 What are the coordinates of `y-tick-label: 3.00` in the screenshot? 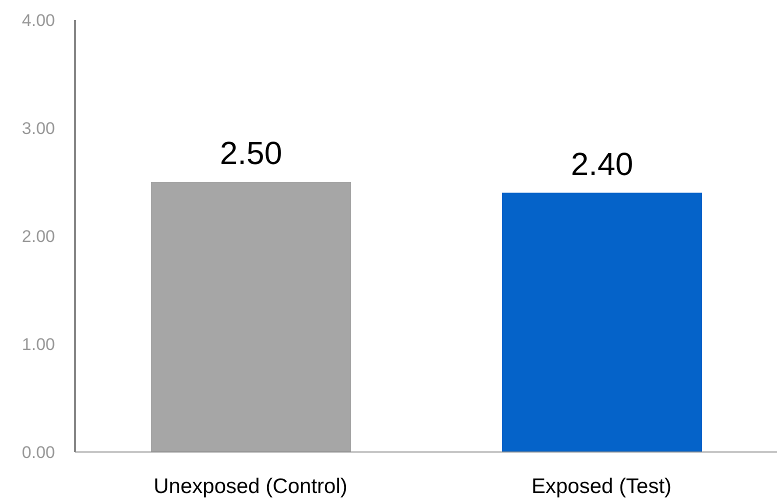 It's located at (38, 128).